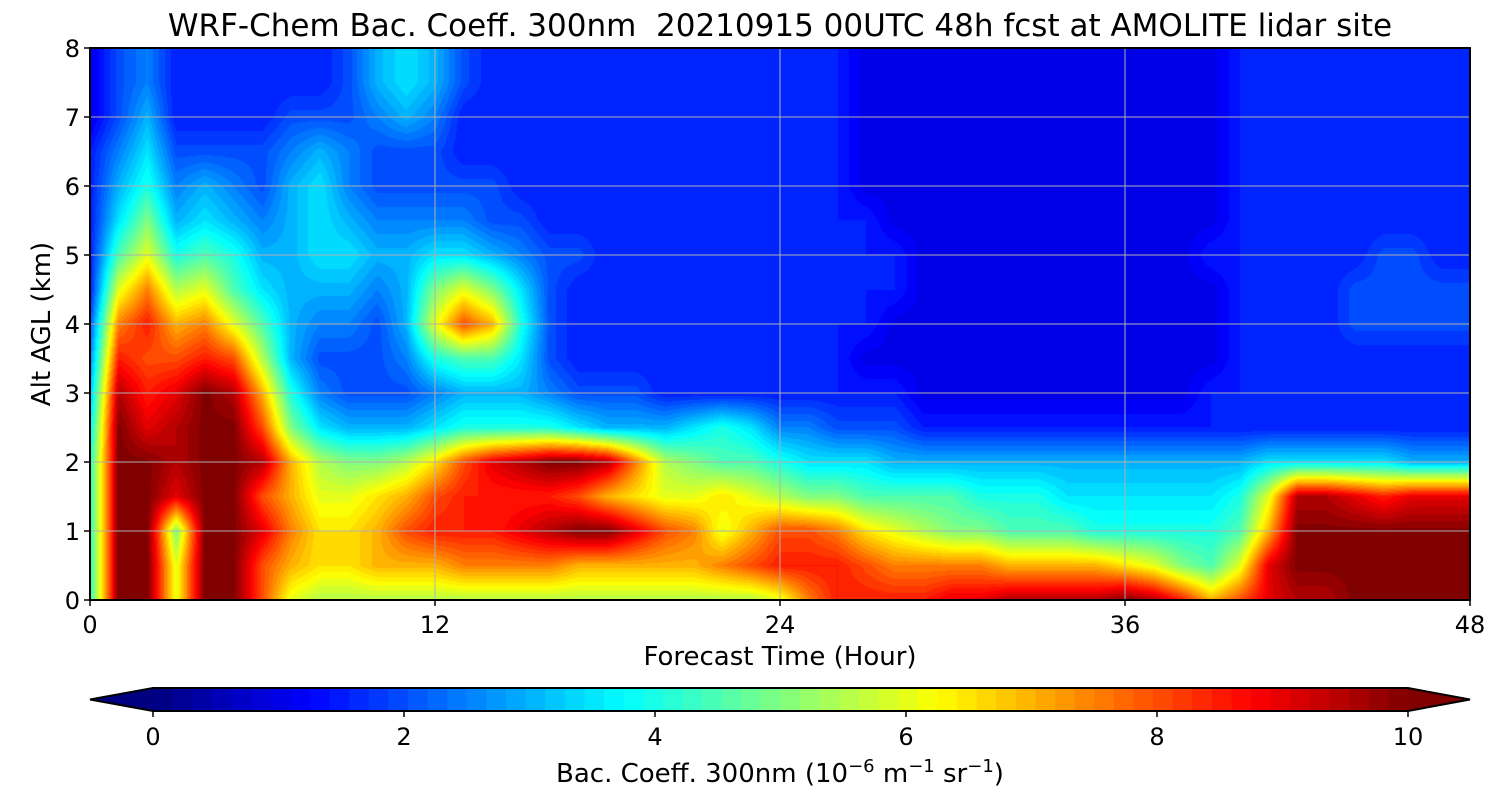  Describe the element at coordinates (1156, 737) in the screenshot. I see `colorbar-tick-label: 8` at that location.